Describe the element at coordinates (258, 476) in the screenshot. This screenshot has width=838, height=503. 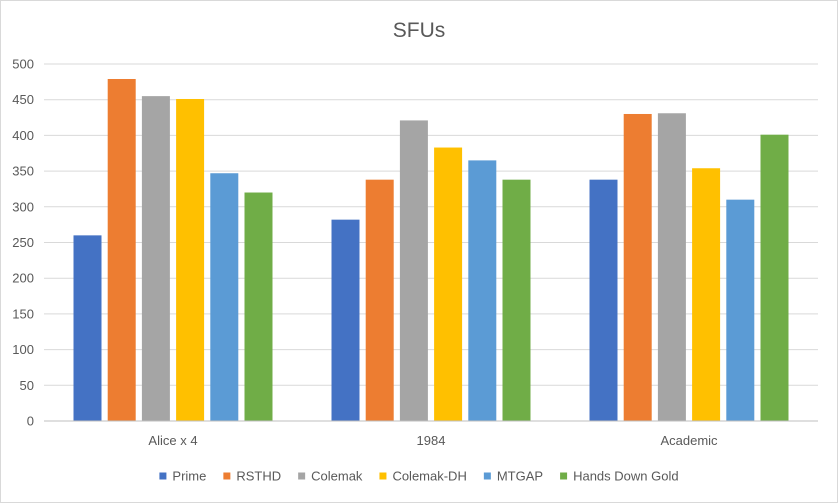
I see `legend-label: RSTHD` at that location.